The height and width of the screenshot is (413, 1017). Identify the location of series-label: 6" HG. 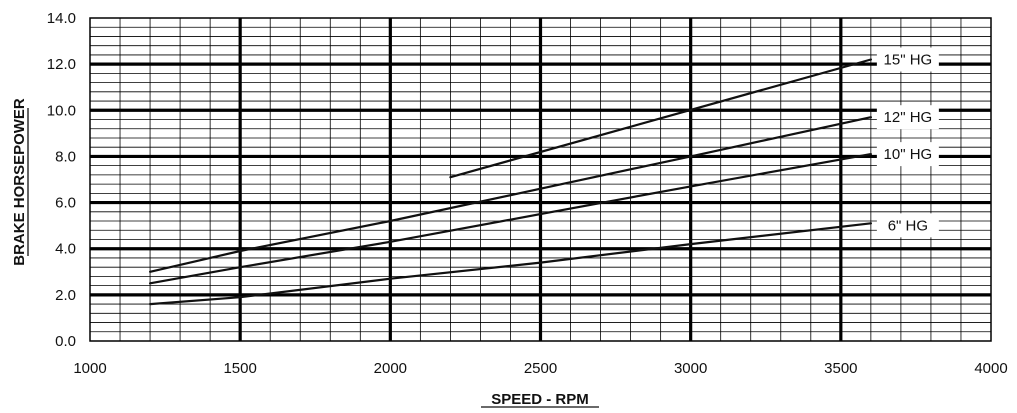
(908, 225).